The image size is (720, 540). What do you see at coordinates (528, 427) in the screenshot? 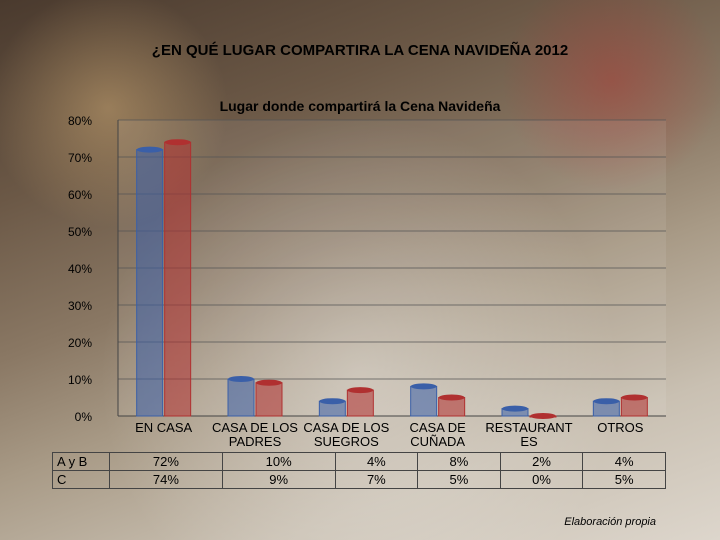
I see `x-category-label: RESTAURANT` at bounding box center [528, 427].